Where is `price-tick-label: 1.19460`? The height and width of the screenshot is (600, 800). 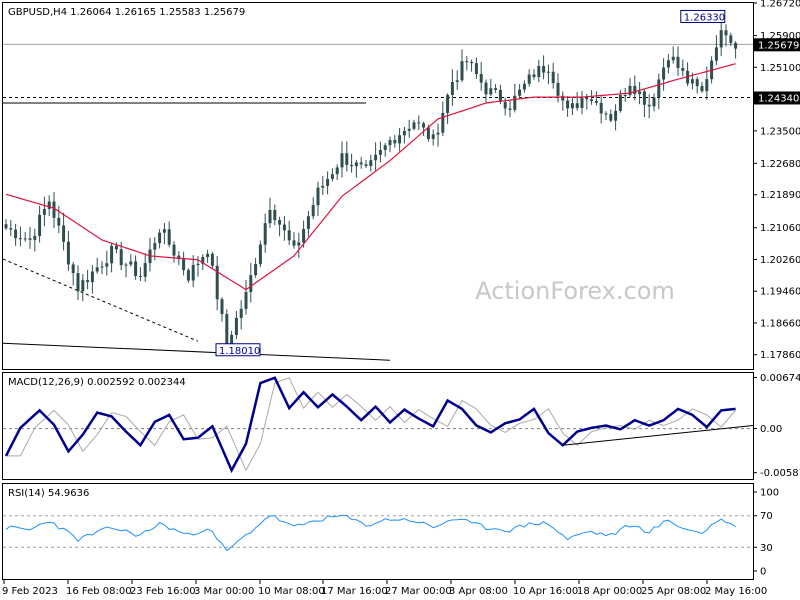 price-tick-label: 1.19460 is located at coordinates (780, 292).